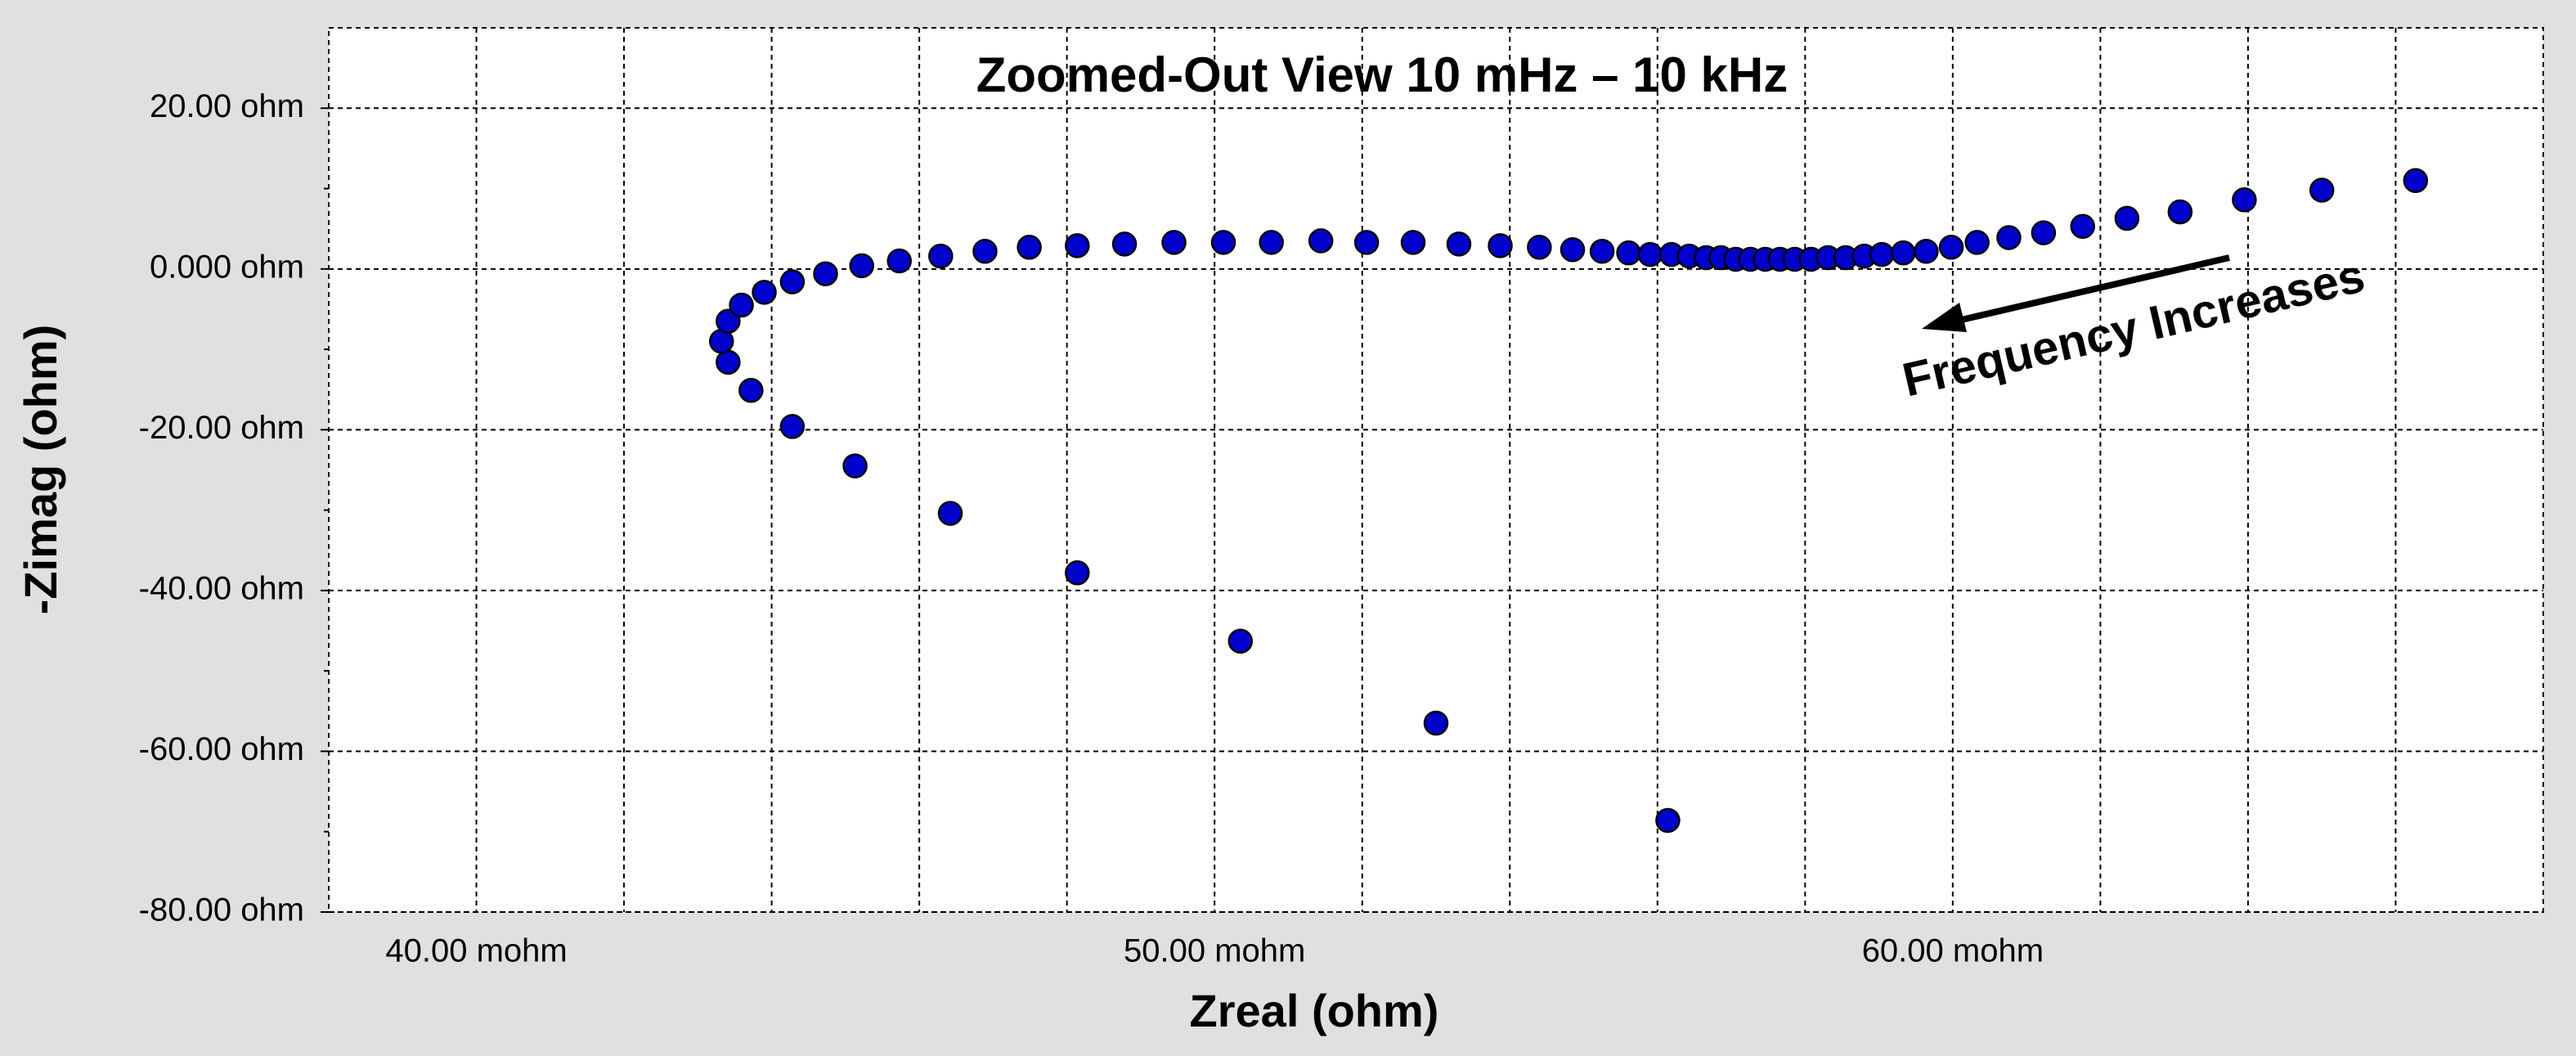 The width and height of the screenshot is (2576, 1056). What do you see at coordinates (476, 951) in the screenshot?
I see `x-tick-label: 40.00 mohm` at bounding box center [476, 951].